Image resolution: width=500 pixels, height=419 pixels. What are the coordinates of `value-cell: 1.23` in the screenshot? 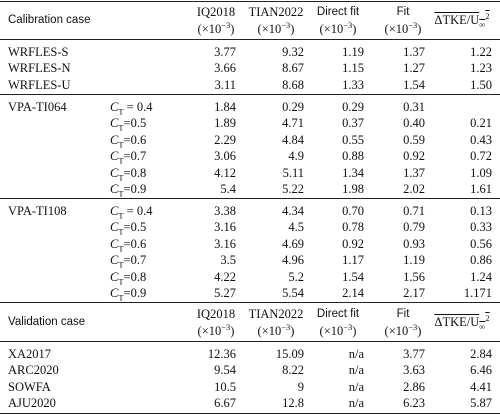 It's located at (481, 68).